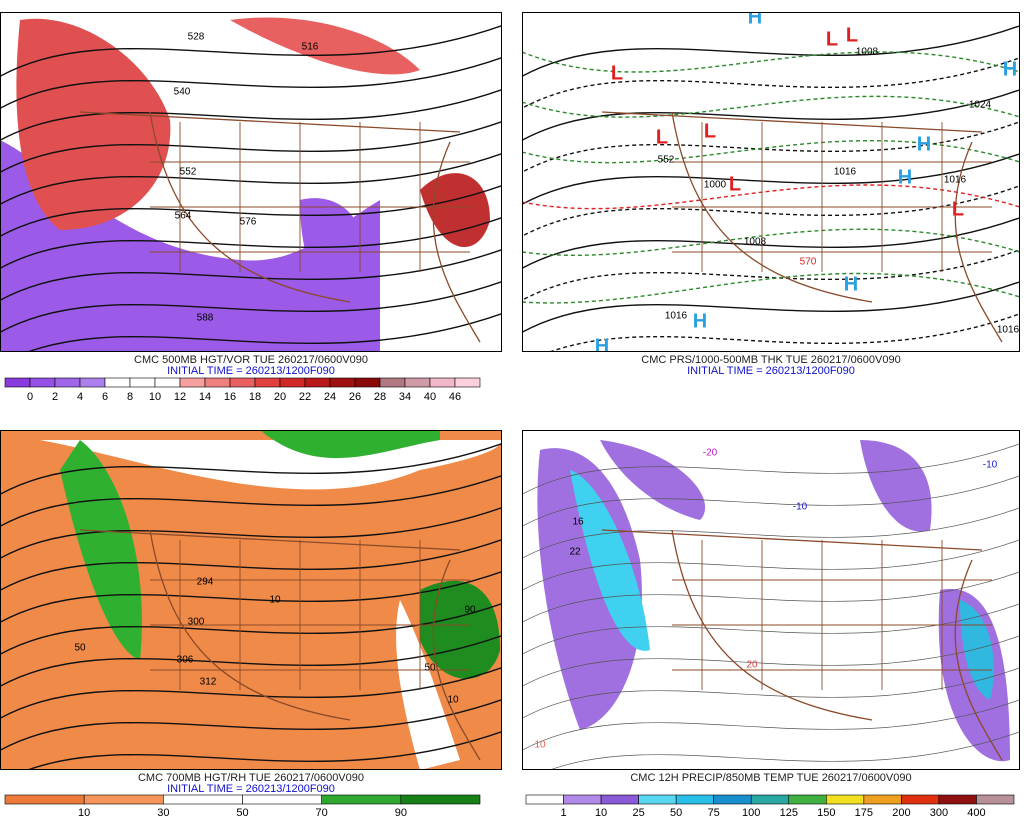 The width and height of the screenshot is (1024, 824). I want to click on colorbar-label: 12, so click(180, 397).